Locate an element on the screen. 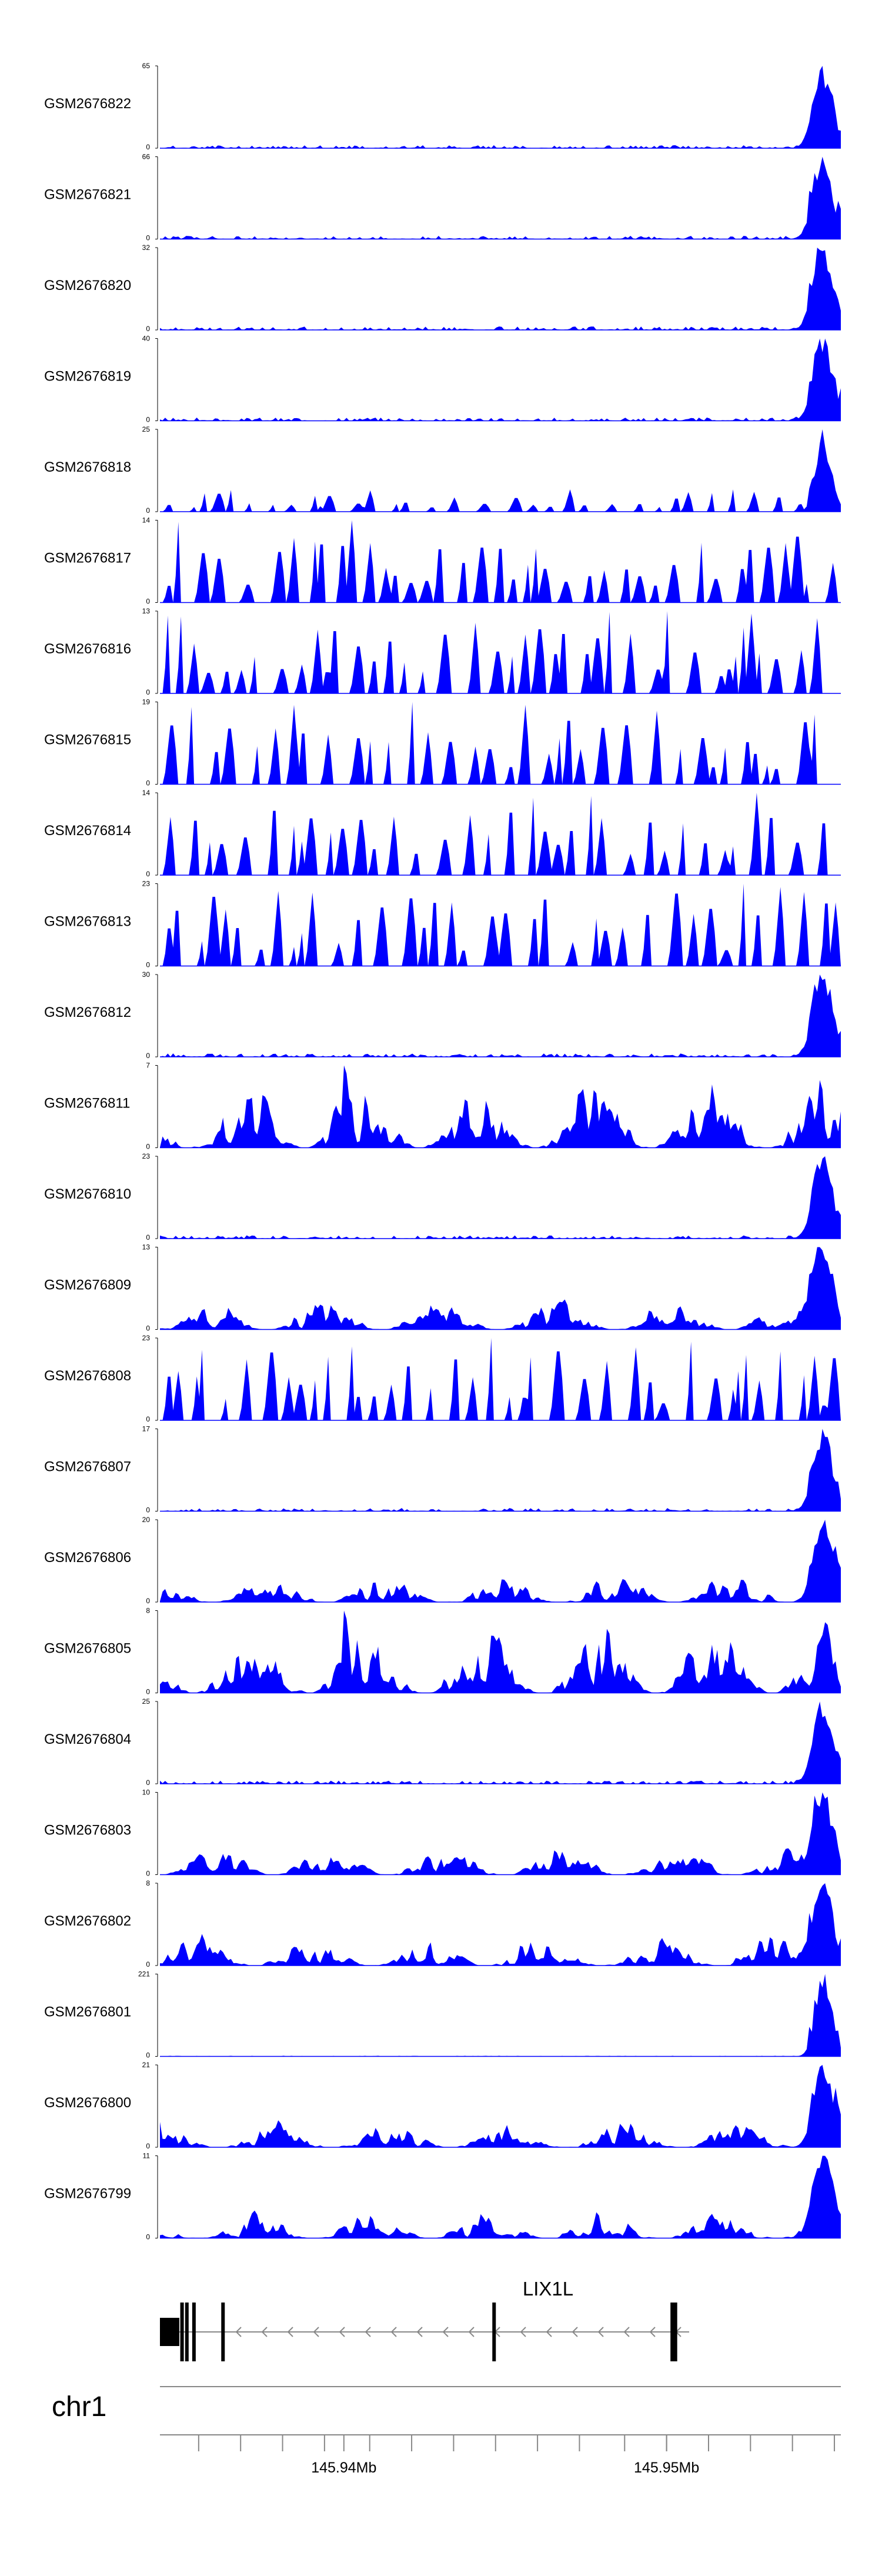 This screenshot has height=2576, width=882. track-GSM2676813: GSM2676813 23 0 is located at coordinates (442, 924).